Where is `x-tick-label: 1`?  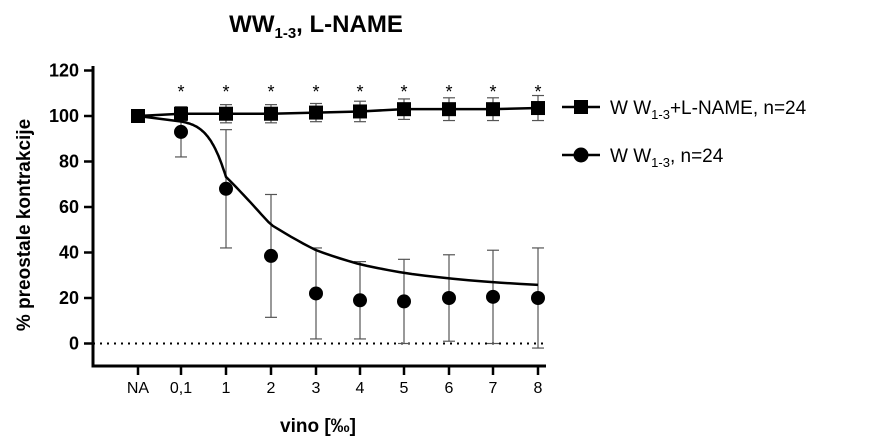 x-tick-label: 1 is located at coordinates (226, 388).